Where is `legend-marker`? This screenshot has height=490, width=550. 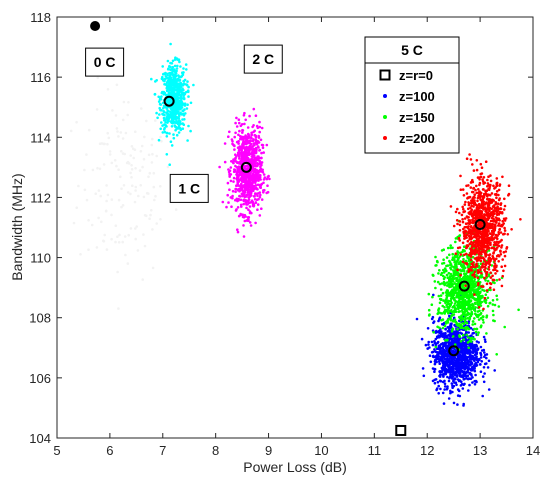 legend-marker is located at coordinates (385, 117).